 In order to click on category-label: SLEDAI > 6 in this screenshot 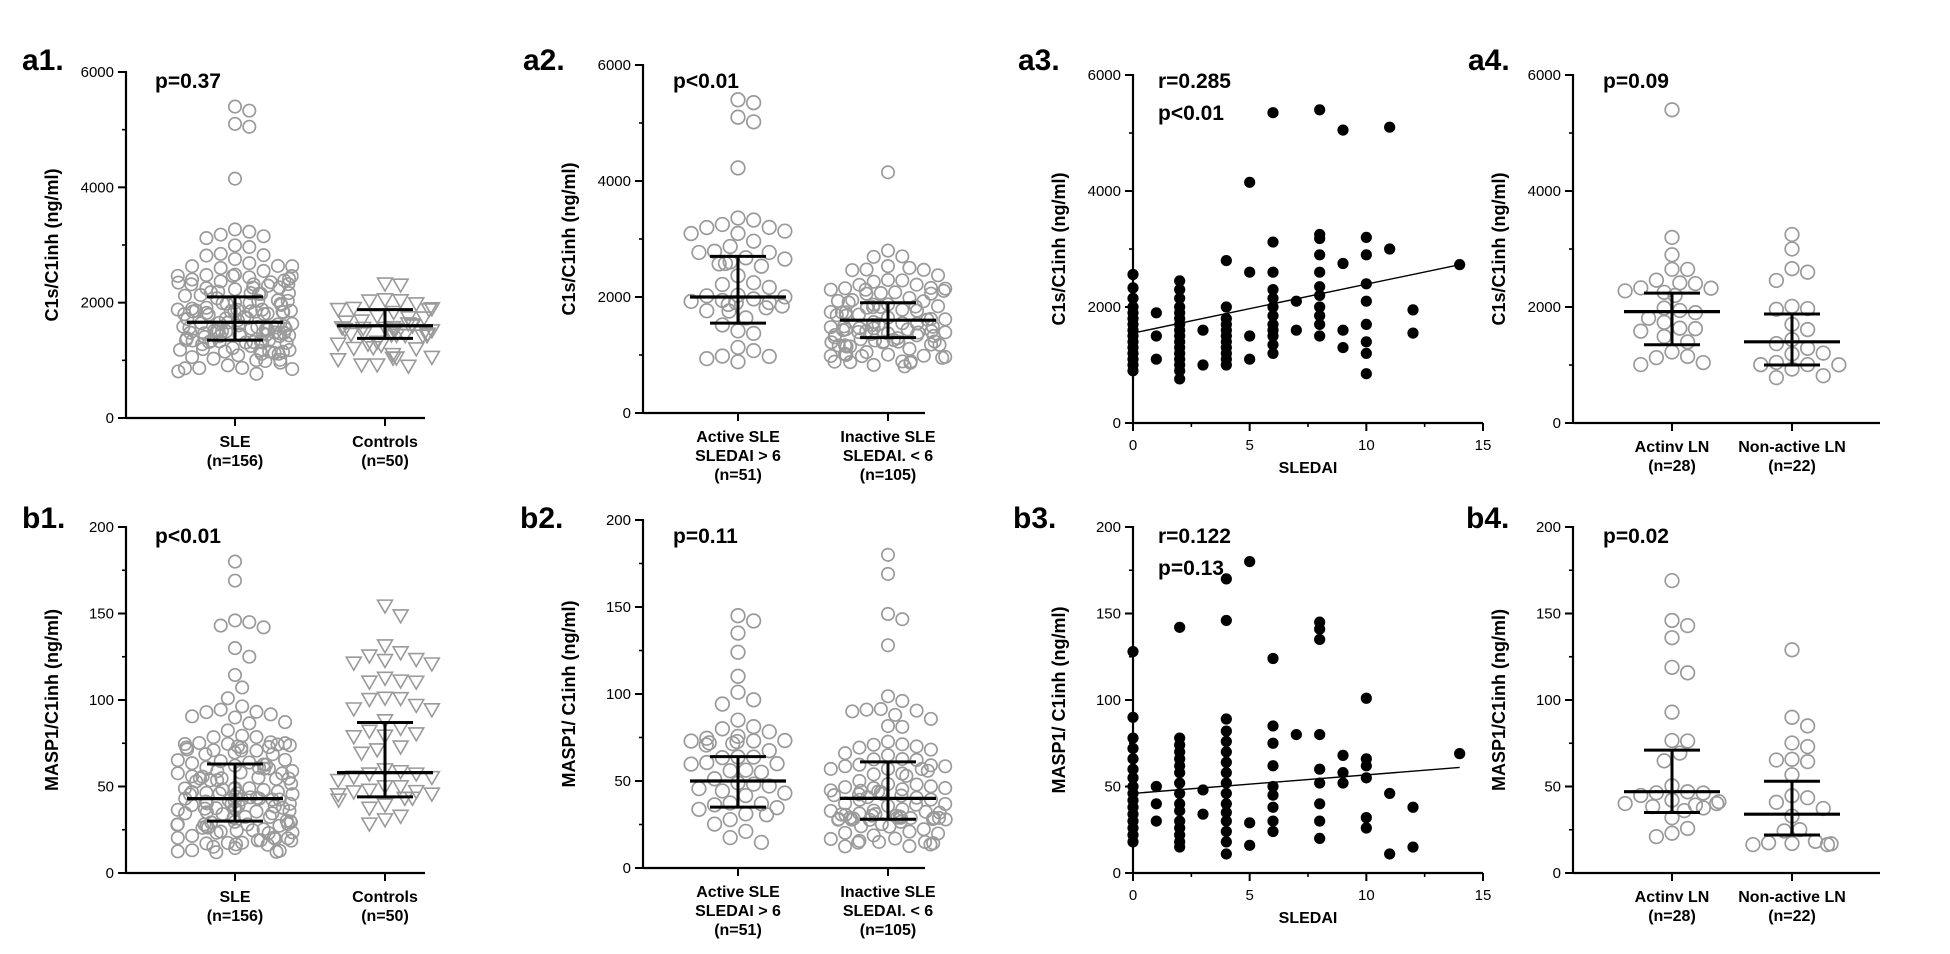, I will do `click(738, 911)`.